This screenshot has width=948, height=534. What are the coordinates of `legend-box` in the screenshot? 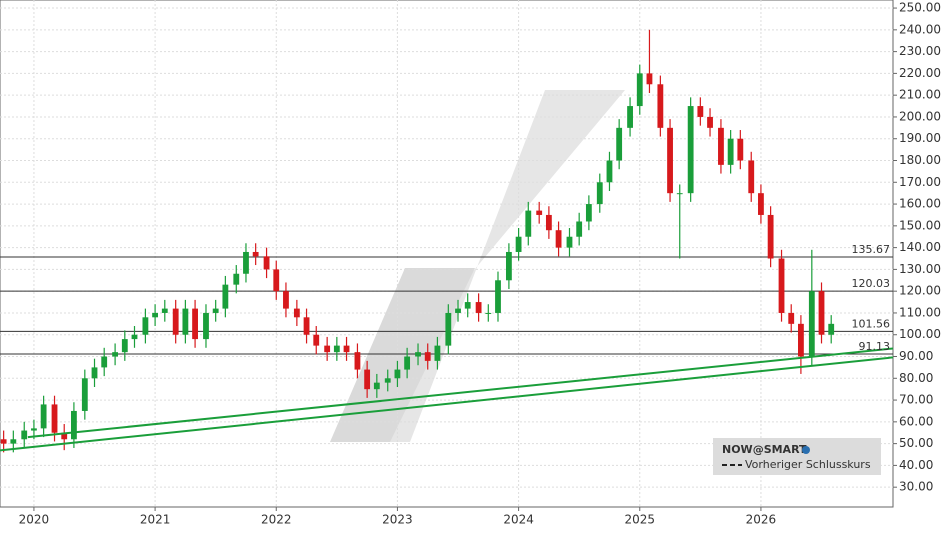 It's located at (797, 456).